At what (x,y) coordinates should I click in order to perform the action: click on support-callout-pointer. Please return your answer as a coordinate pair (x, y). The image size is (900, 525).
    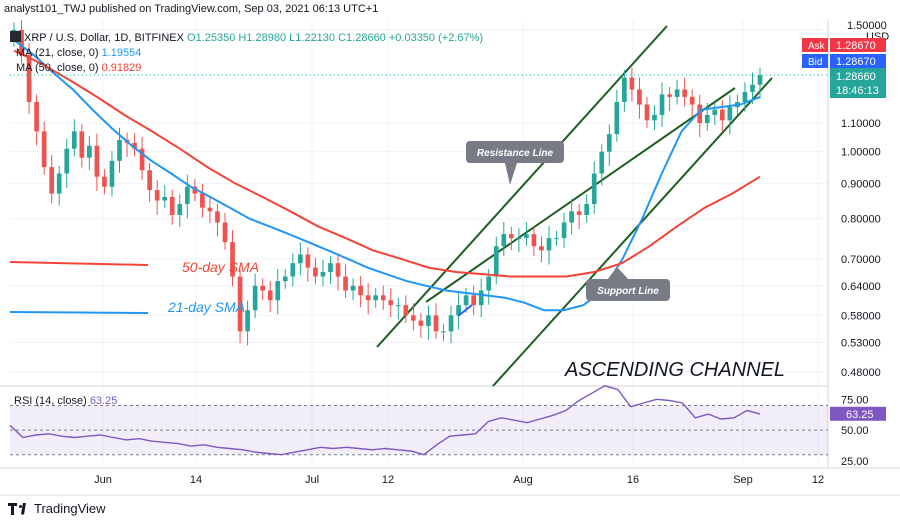
    Looking at the image, I should click on (618, 273).